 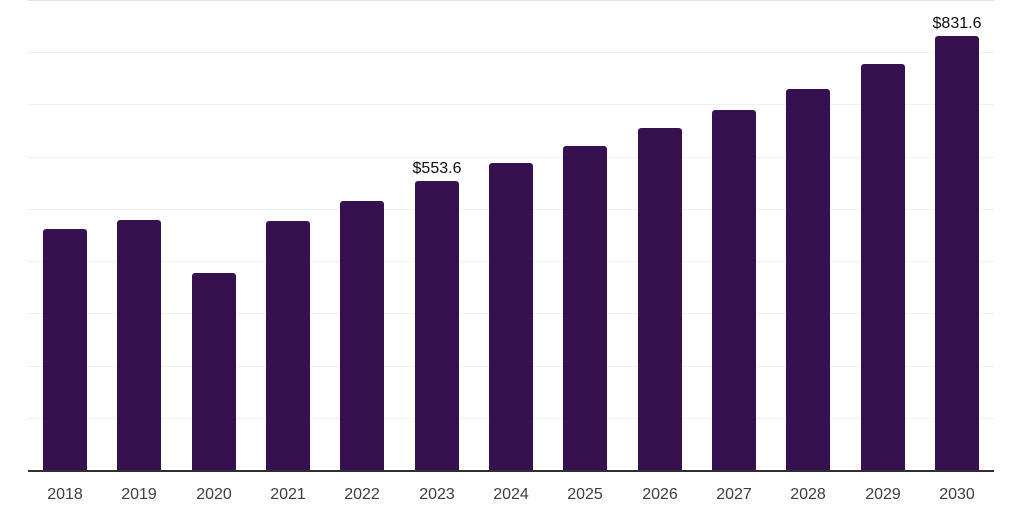 What do you see at coordinates (883, 267) in the screenshot?
I see `bar-2029` at bounding box center [883, 267].